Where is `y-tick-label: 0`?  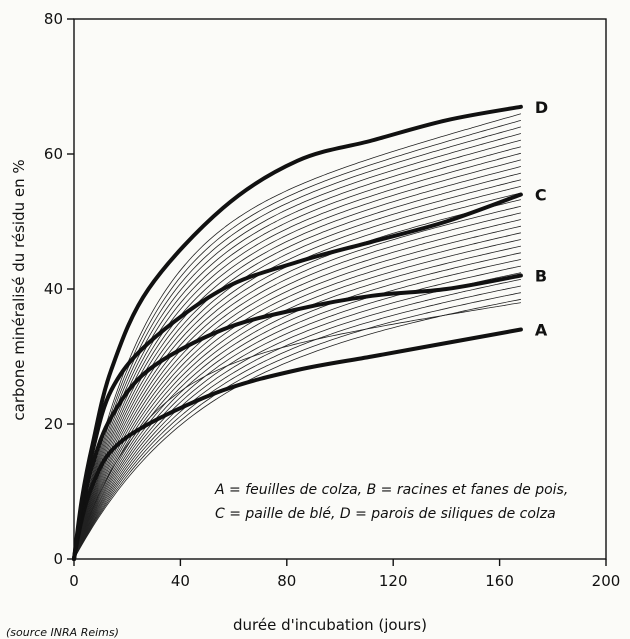 y-tick-label: 0 is located at coordinates (58, 559).